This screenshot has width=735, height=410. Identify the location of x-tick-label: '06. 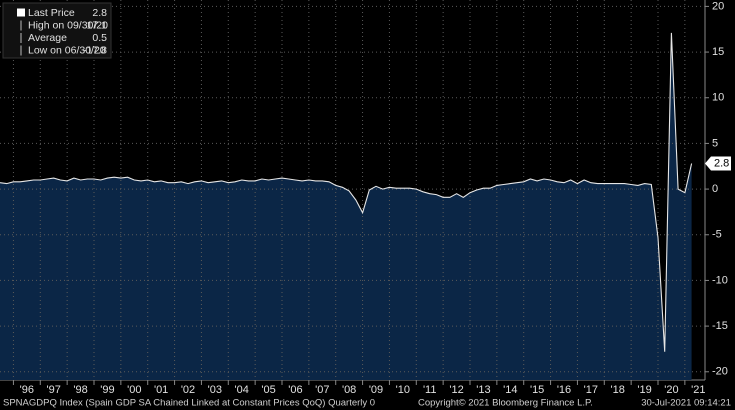
(295, 390).